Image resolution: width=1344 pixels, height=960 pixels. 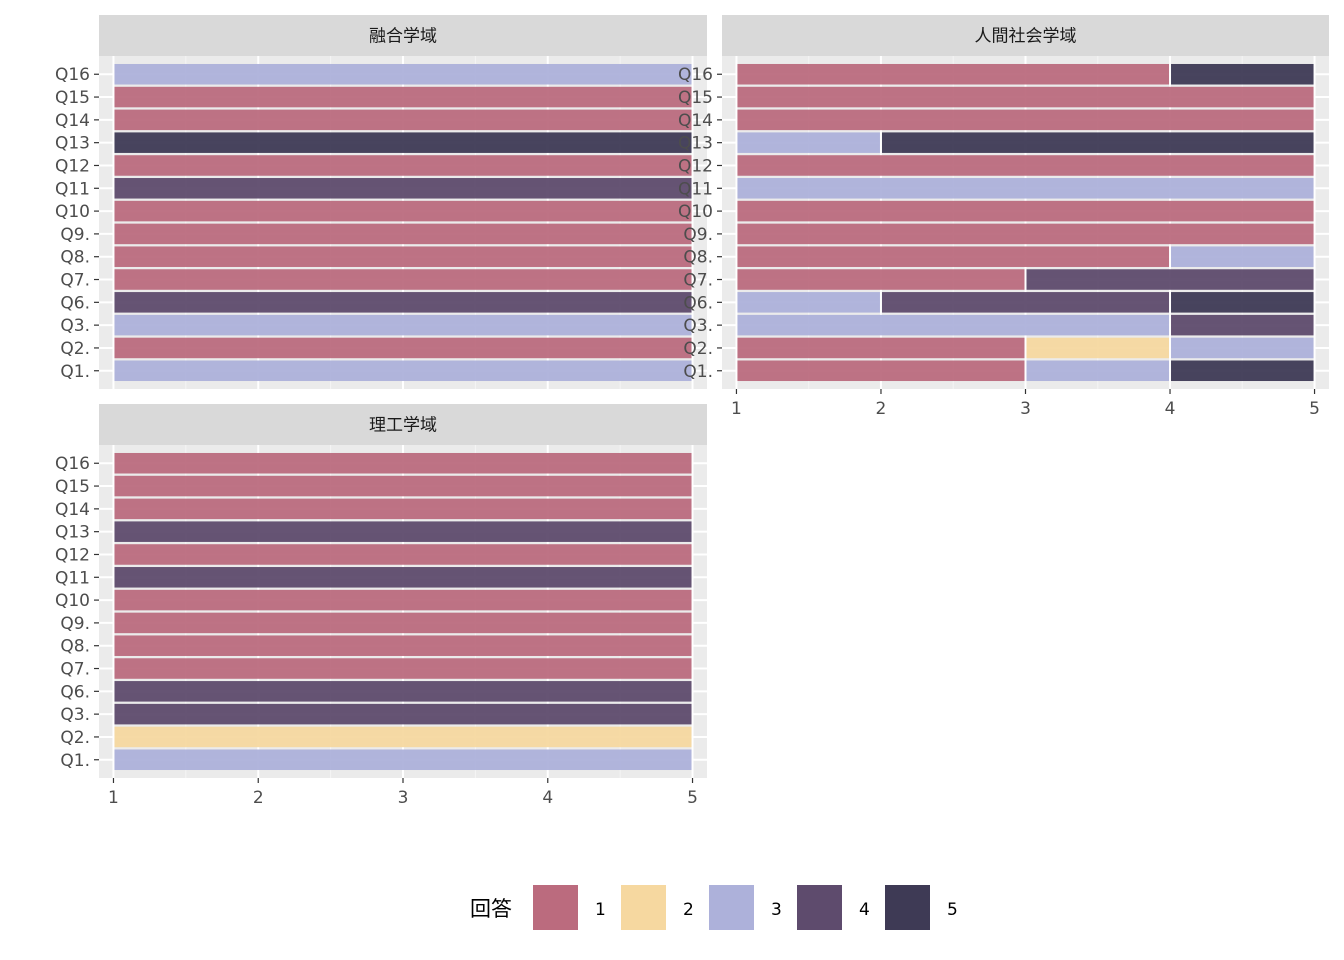 What do you see at coordinates (258, 798) in the screenshot?
I see `x-tick-label: 2` at bounding box center [258, 798].